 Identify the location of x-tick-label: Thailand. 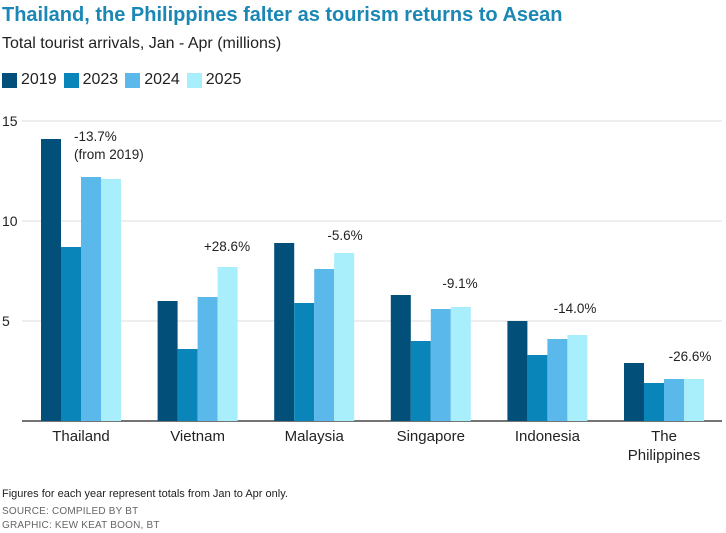
(81, 436).